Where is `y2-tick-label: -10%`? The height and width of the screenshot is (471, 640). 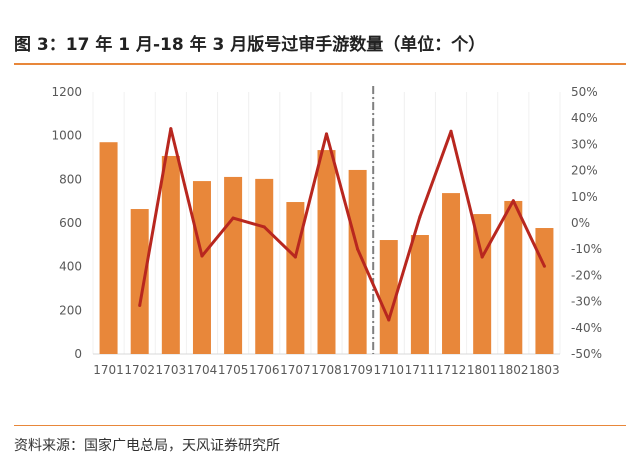 y2-tick-label: -10% is located at coordinates (586, 249).